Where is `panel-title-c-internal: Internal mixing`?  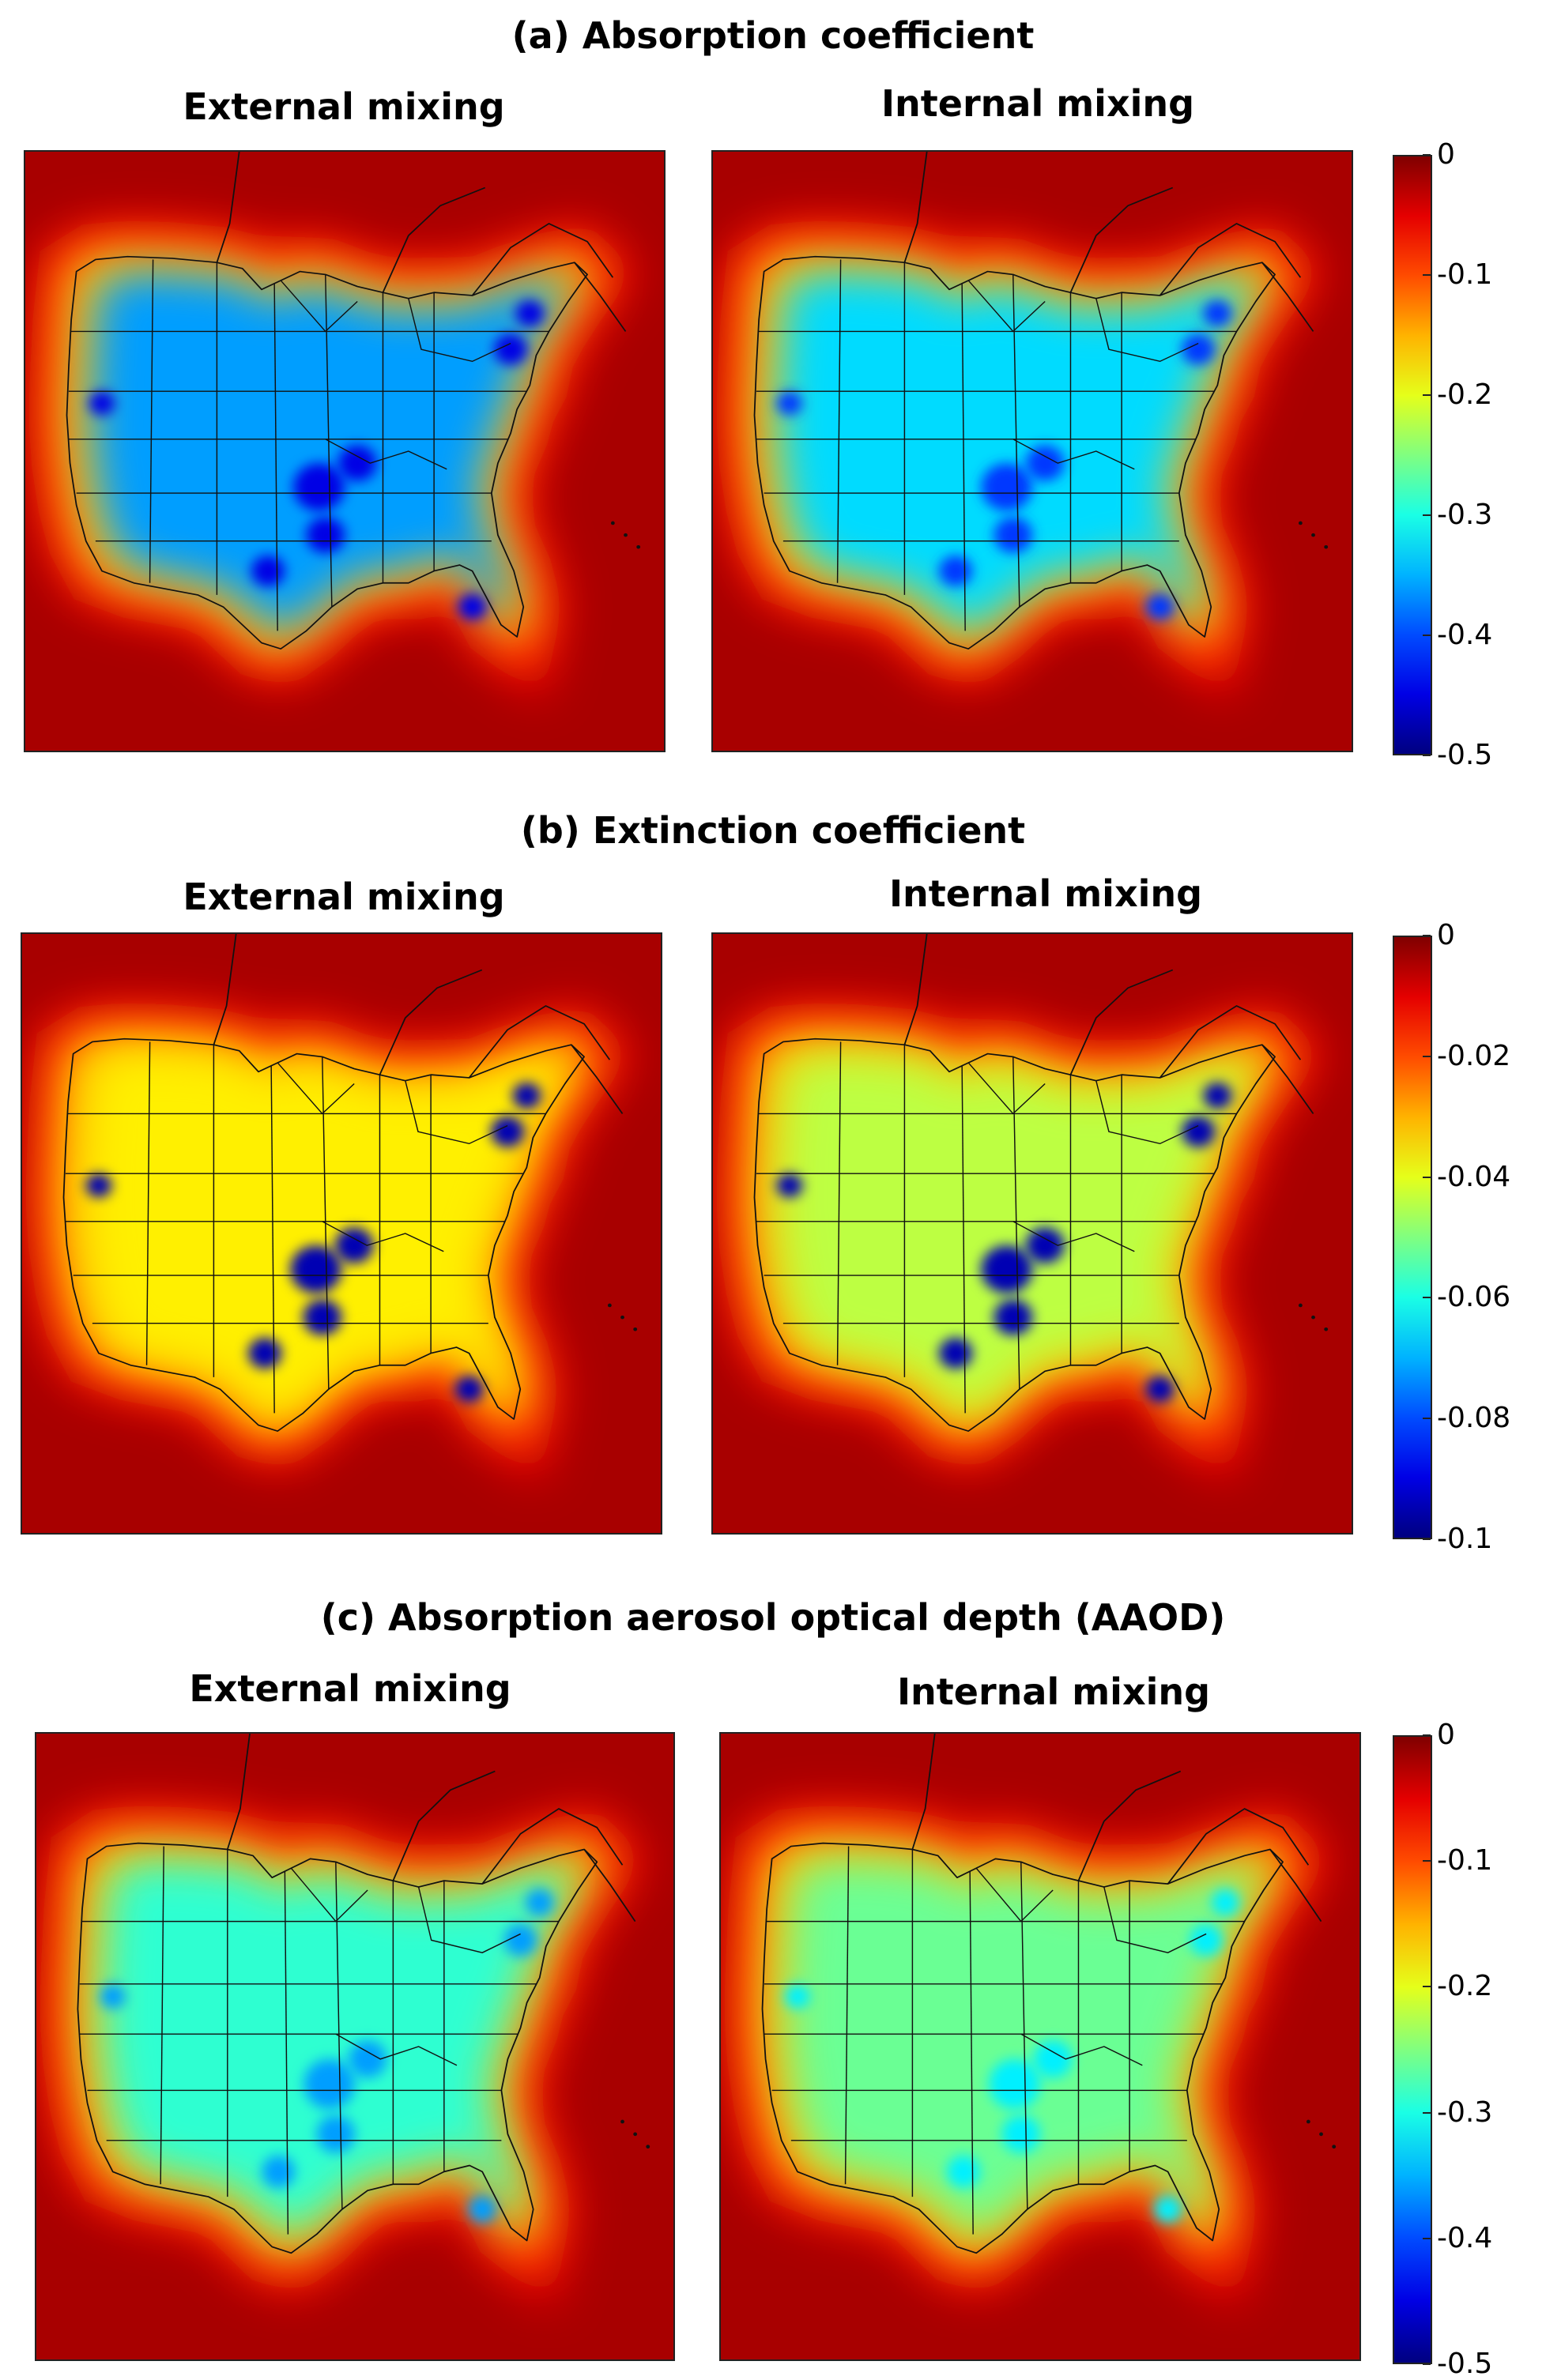 panel-title-c-internal: Internal mixing is located at coordinates (1053, 1691).